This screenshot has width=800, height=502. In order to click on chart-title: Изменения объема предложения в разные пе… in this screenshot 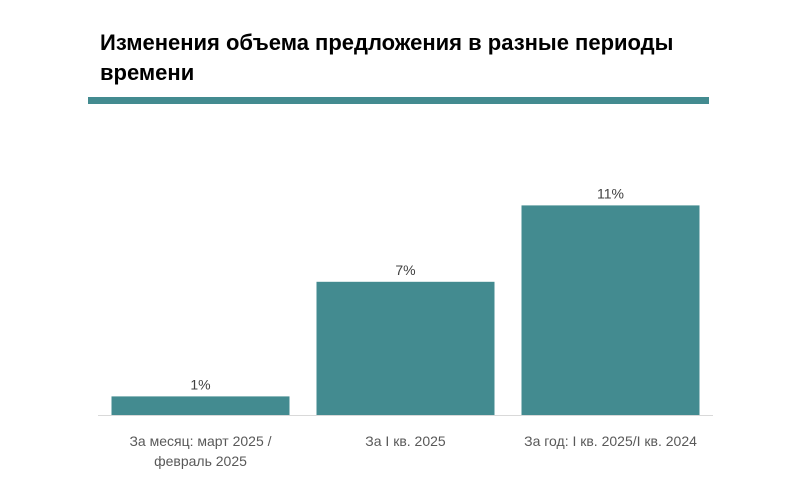, I will do `click(387, 57)`.